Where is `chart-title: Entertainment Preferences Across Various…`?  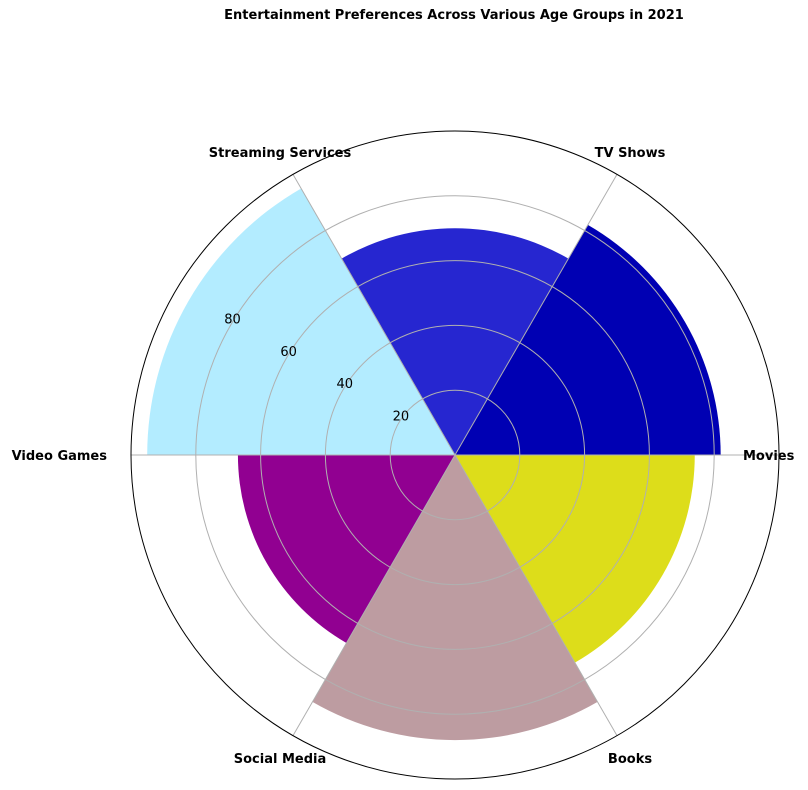
chart-title: Entertainment Preferences Across Various… is located at coordinates (454, 15).